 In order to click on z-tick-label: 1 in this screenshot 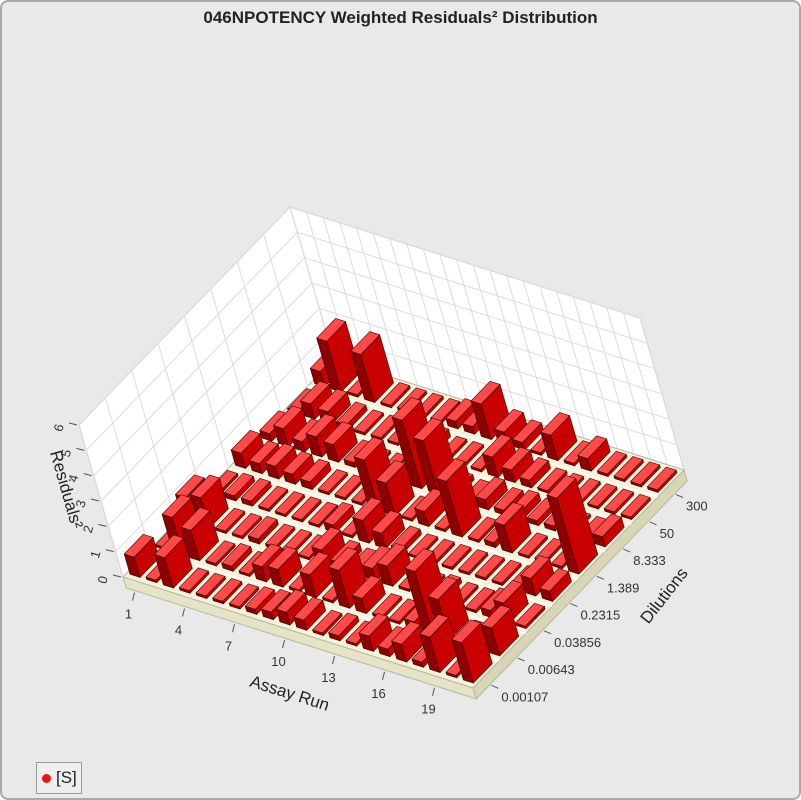, I will do `click(95, 554)`.